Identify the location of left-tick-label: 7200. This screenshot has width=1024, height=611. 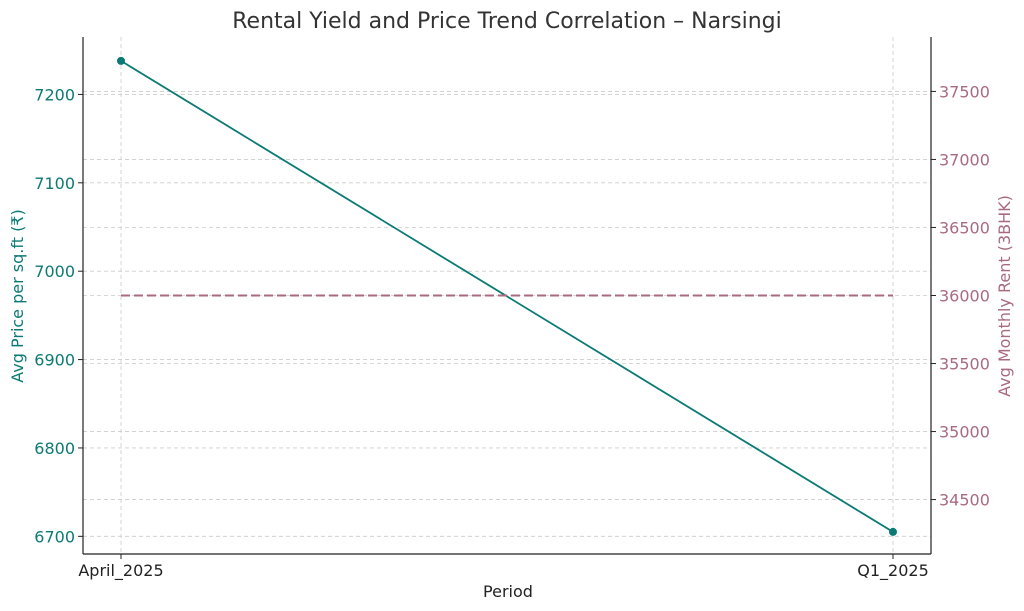
(54, 94).